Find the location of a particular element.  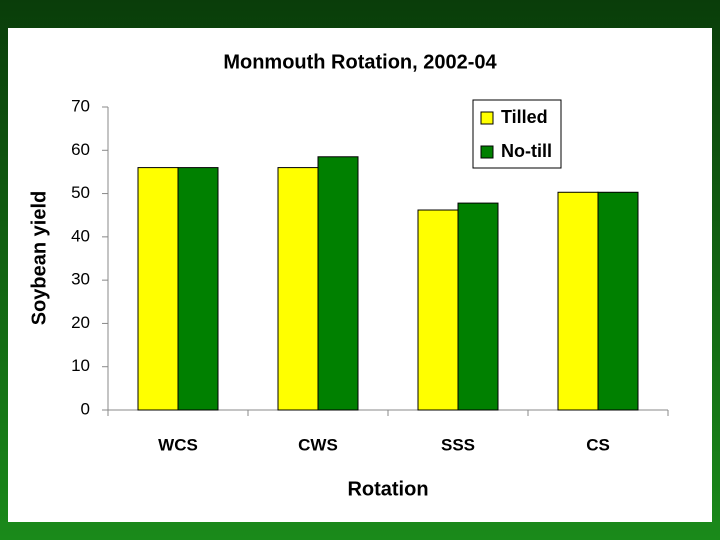

y-axis-label: Soybean yield is located at coordinates (39, 258).